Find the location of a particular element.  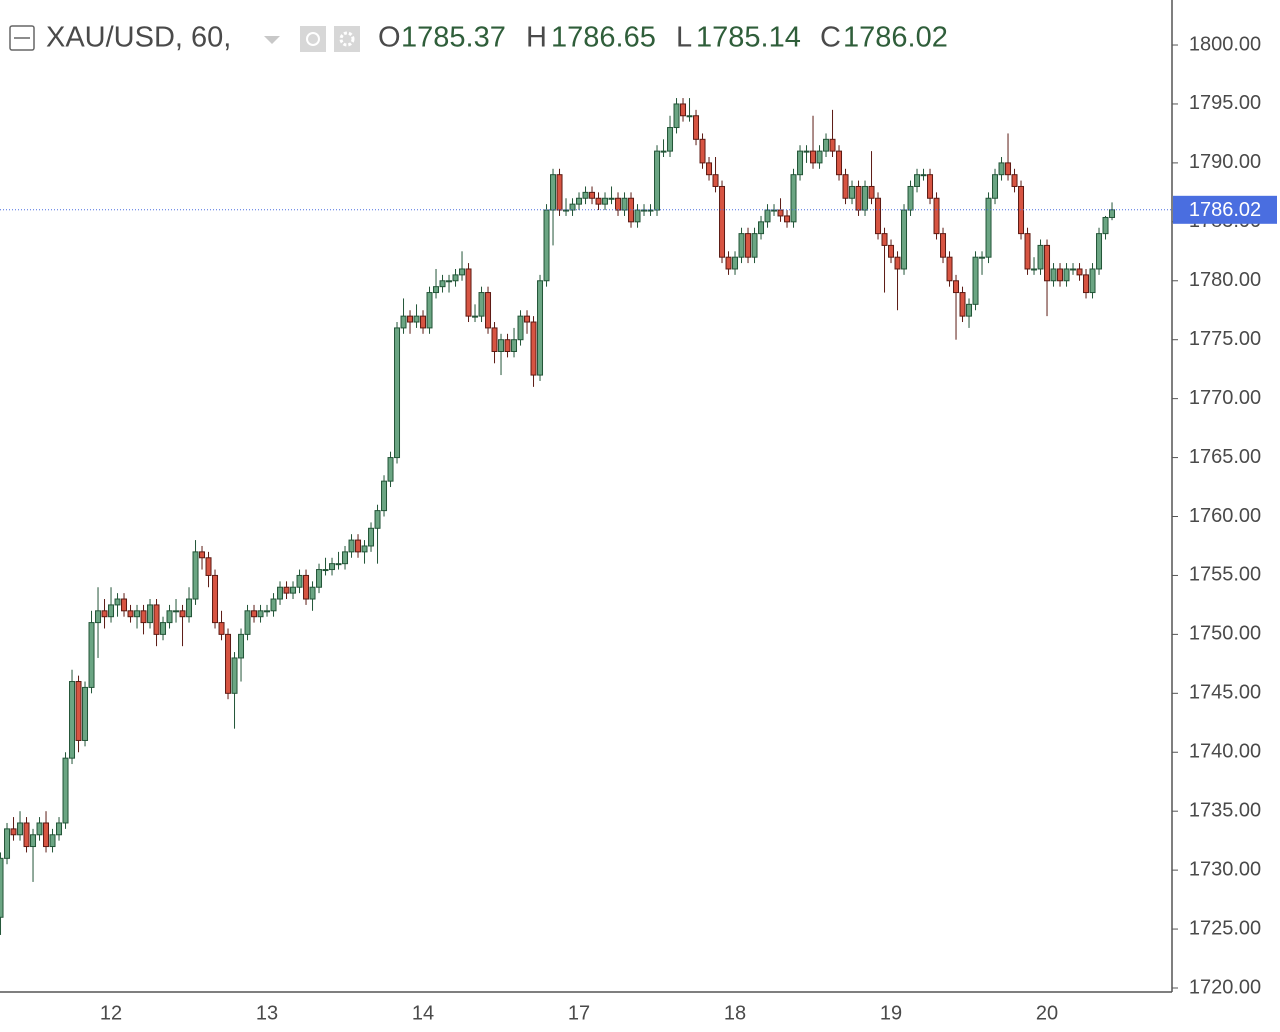

y-tick-label: 1775.00 is located at coordinates (1225, 339).